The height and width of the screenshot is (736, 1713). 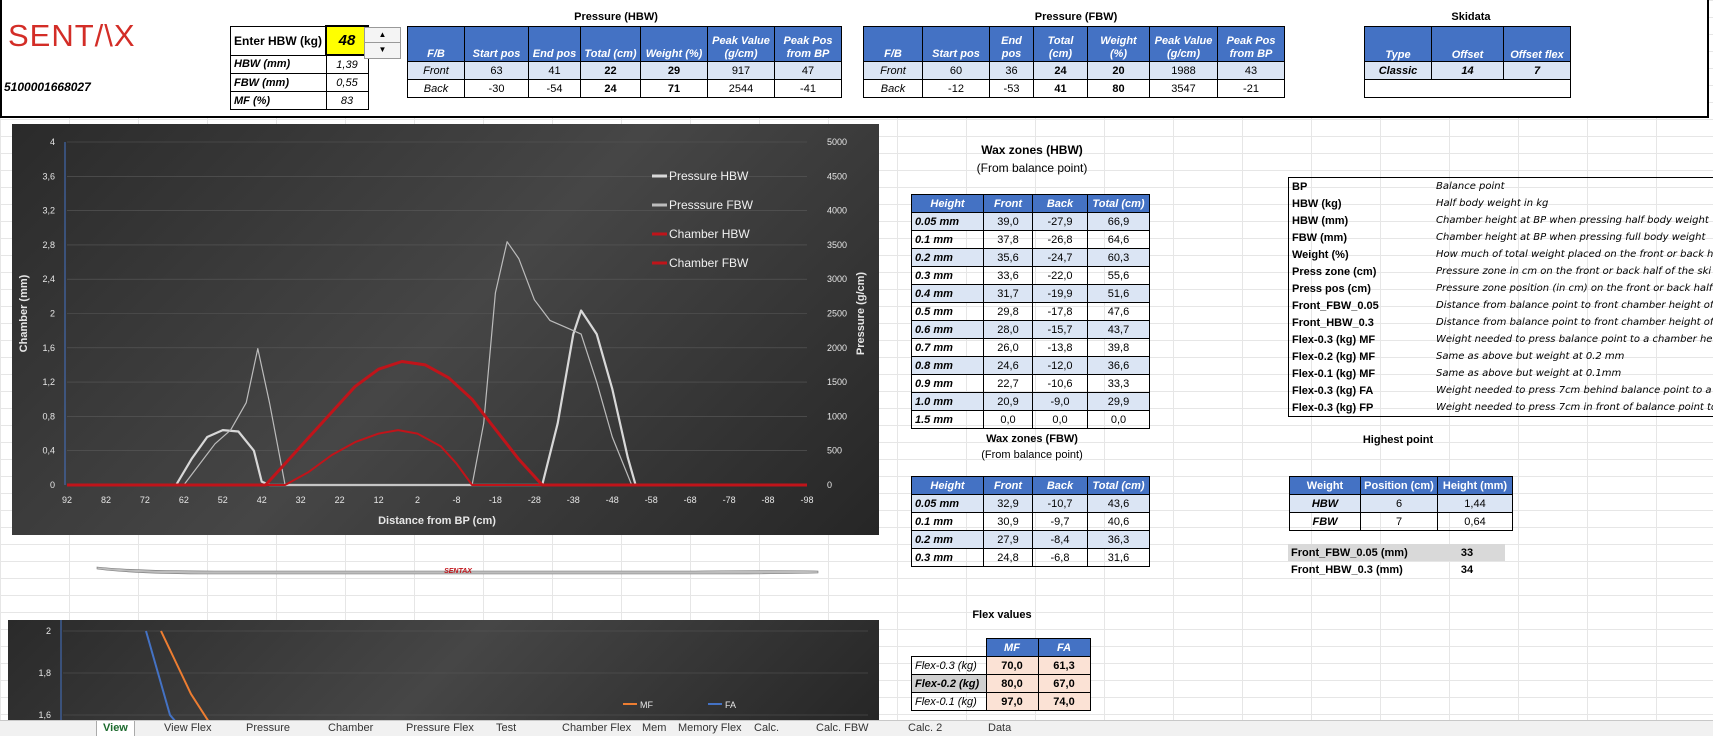 I want to click on y2-tick-label: 4500, so click(x=837, y=176).